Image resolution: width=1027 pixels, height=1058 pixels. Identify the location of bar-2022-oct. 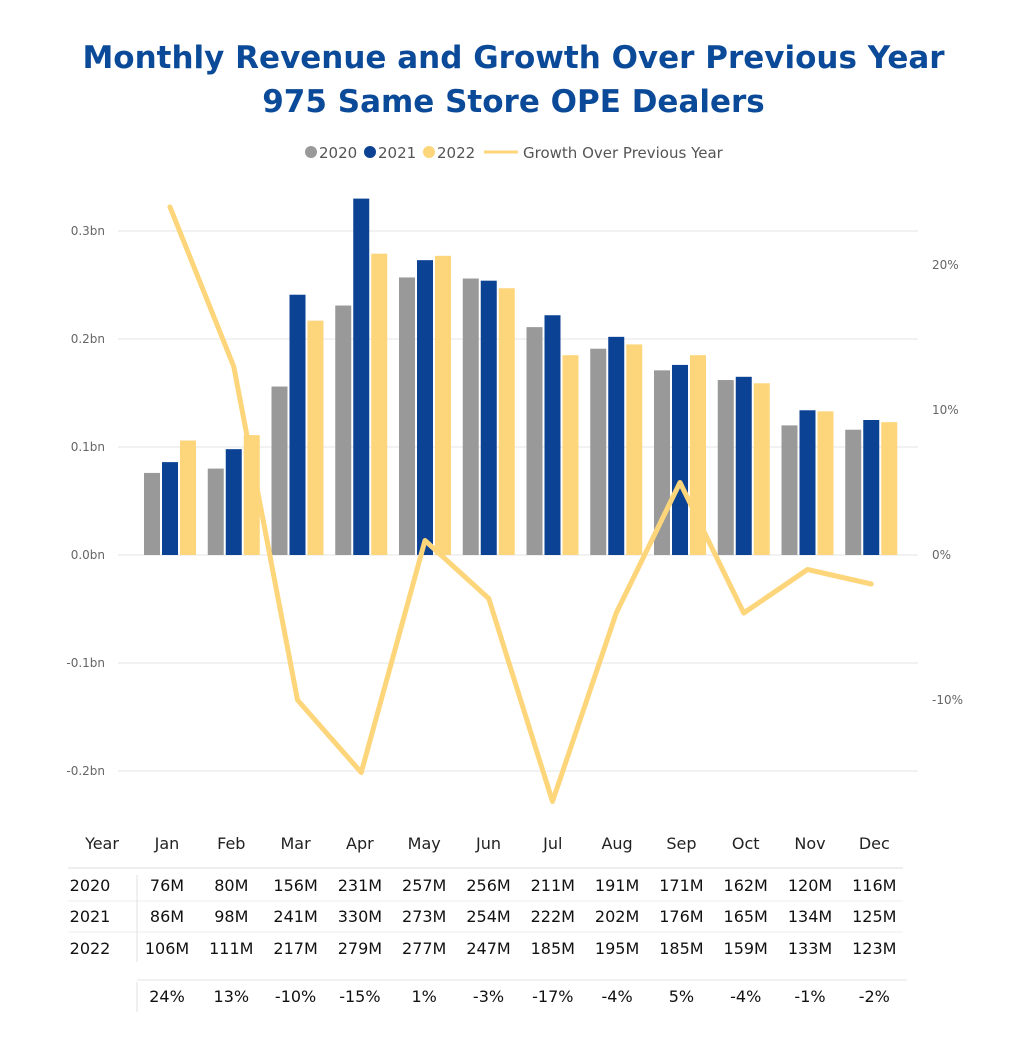
(761, 469).